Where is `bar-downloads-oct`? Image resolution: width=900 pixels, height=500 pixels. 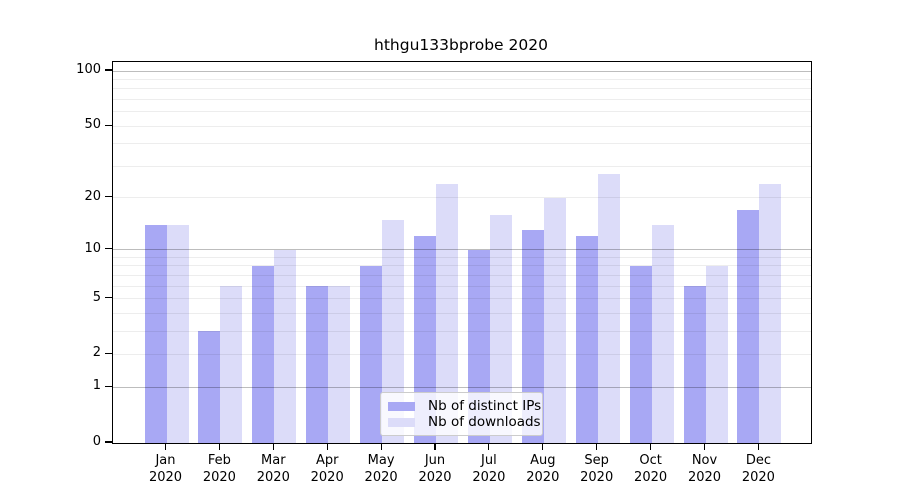
bar-downloads-oct is located at coordinates (662, 333).